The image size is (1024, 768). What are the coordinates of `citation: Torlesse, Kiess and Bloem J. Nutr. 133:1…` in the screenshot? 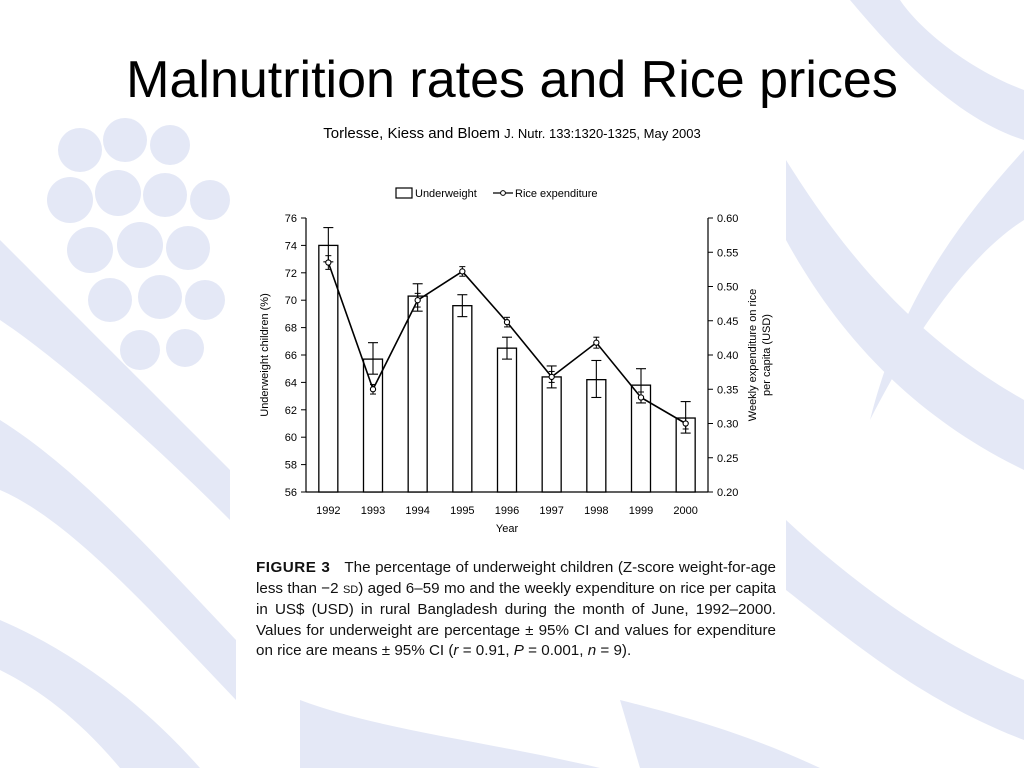 It's located at (512, 134).